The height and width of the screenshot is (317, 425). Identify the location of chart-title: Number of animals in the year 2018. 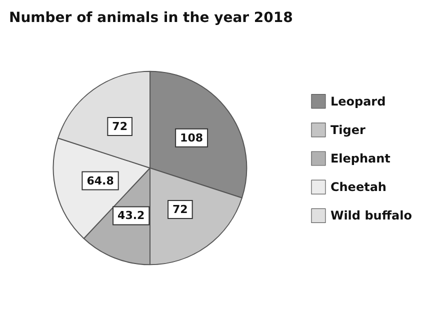
(151, 18).